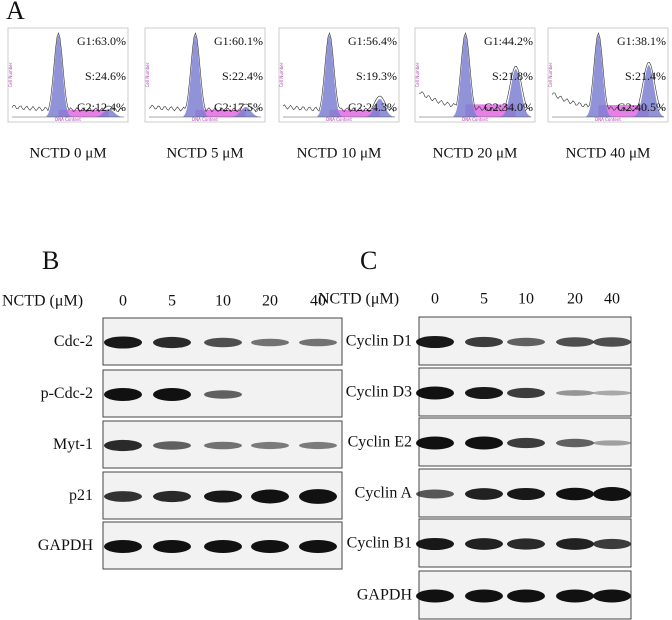 The image size is (672, 620). What do you see at coordinates (238, 41) in the screenshot?
I see `g1-value: G1:60.1%` at bounding box center [238, 41].